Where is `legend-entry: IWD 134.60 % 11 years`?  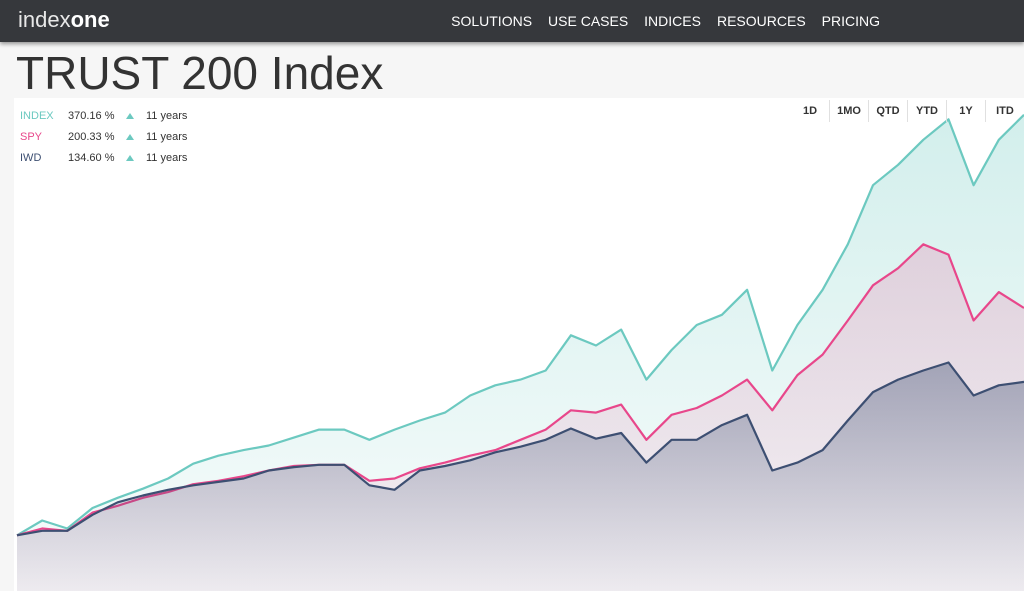 legend-entry: IWD 134.60 % 11 years is located at coordinates (103, 157).